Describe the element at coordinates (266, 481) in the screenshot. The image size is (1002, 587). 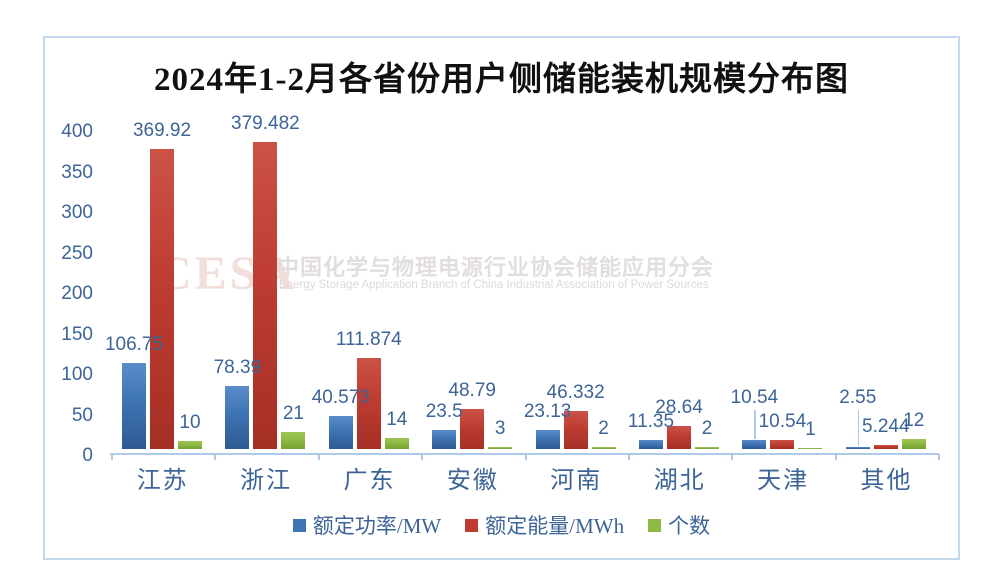
I see `x-tick-label-zhejiang: 浙江` at that location.